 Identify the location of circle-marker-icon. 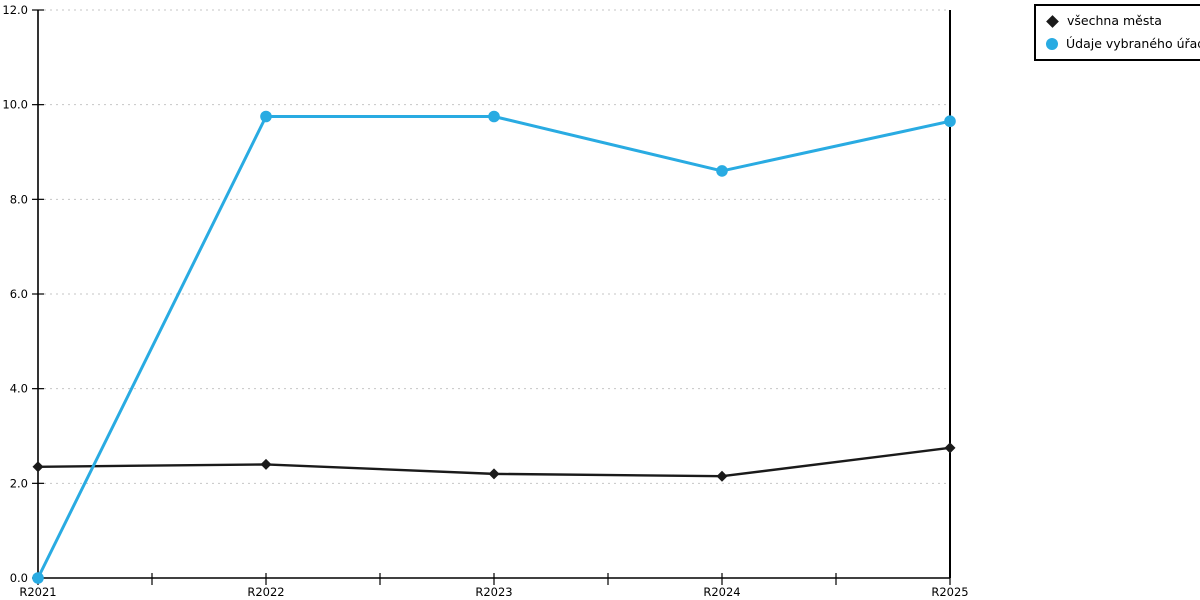
(1052, 43).